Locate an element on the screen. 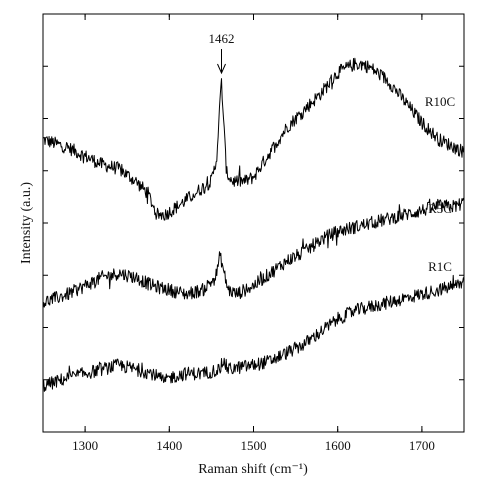  x-tick-label-1300: 1300 is located at coordinates (85, 445).